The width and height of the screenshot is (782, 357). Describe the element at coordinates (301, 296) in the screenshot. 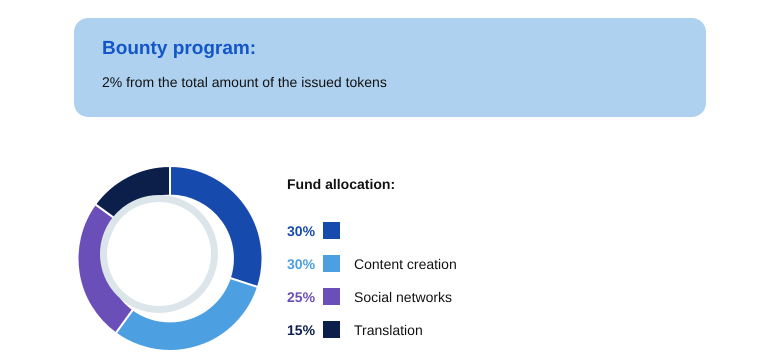

I see `data-label: 25%` at that location.